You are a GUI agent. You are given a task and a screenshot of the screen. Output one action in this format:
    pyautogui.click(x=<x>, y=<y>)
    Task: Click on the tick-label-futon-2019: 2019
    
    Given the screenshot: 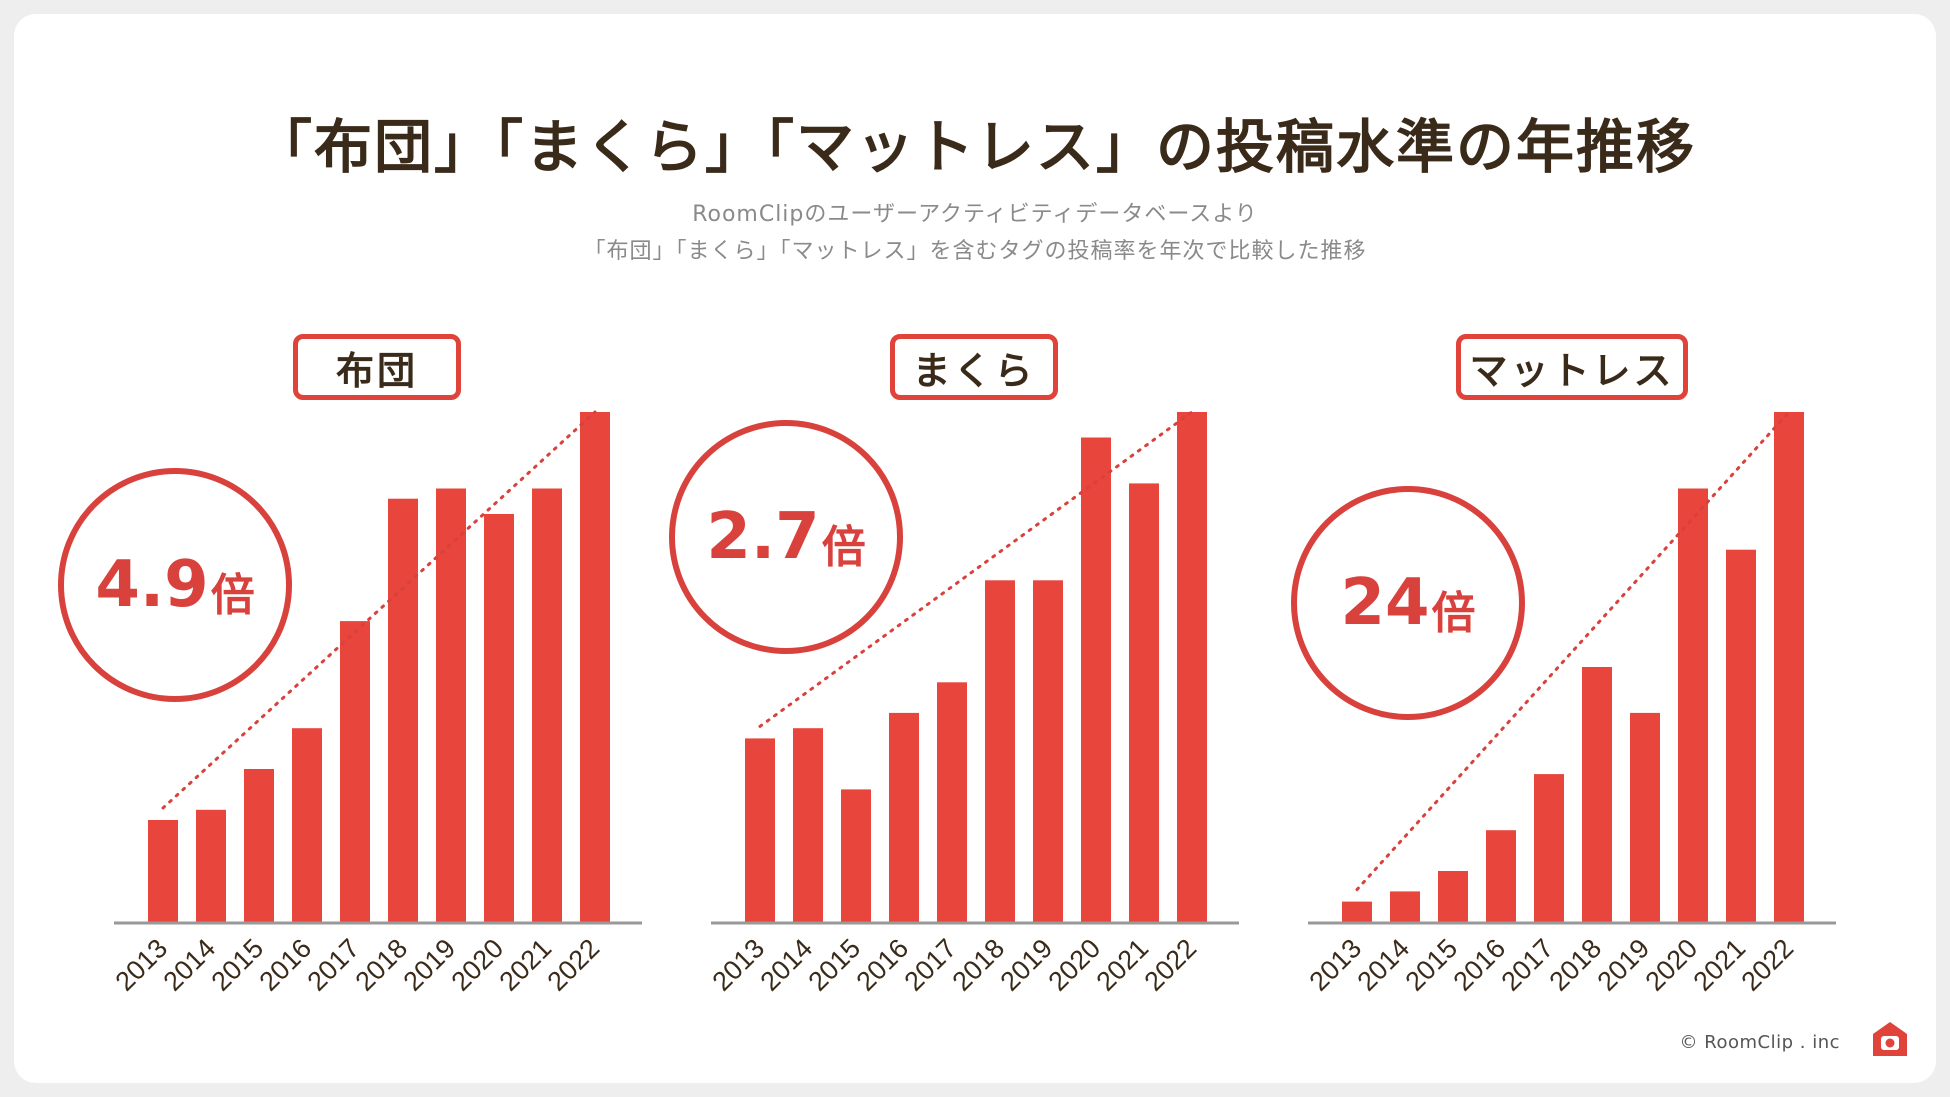 What is the action you would take?
    pyautogui.click(x=430, y=965)
    